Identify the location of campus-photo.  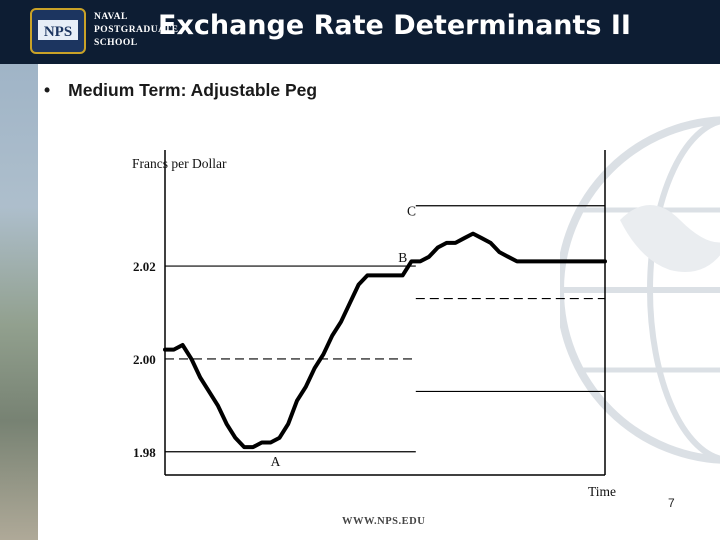
(19, 302).